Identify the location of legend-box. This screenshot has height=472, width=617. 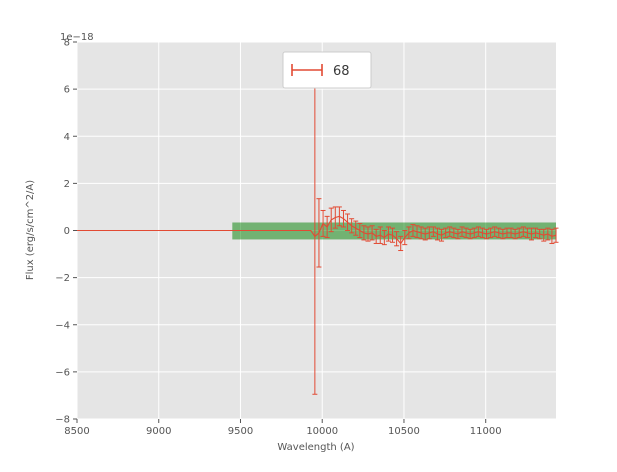
(327, 70).